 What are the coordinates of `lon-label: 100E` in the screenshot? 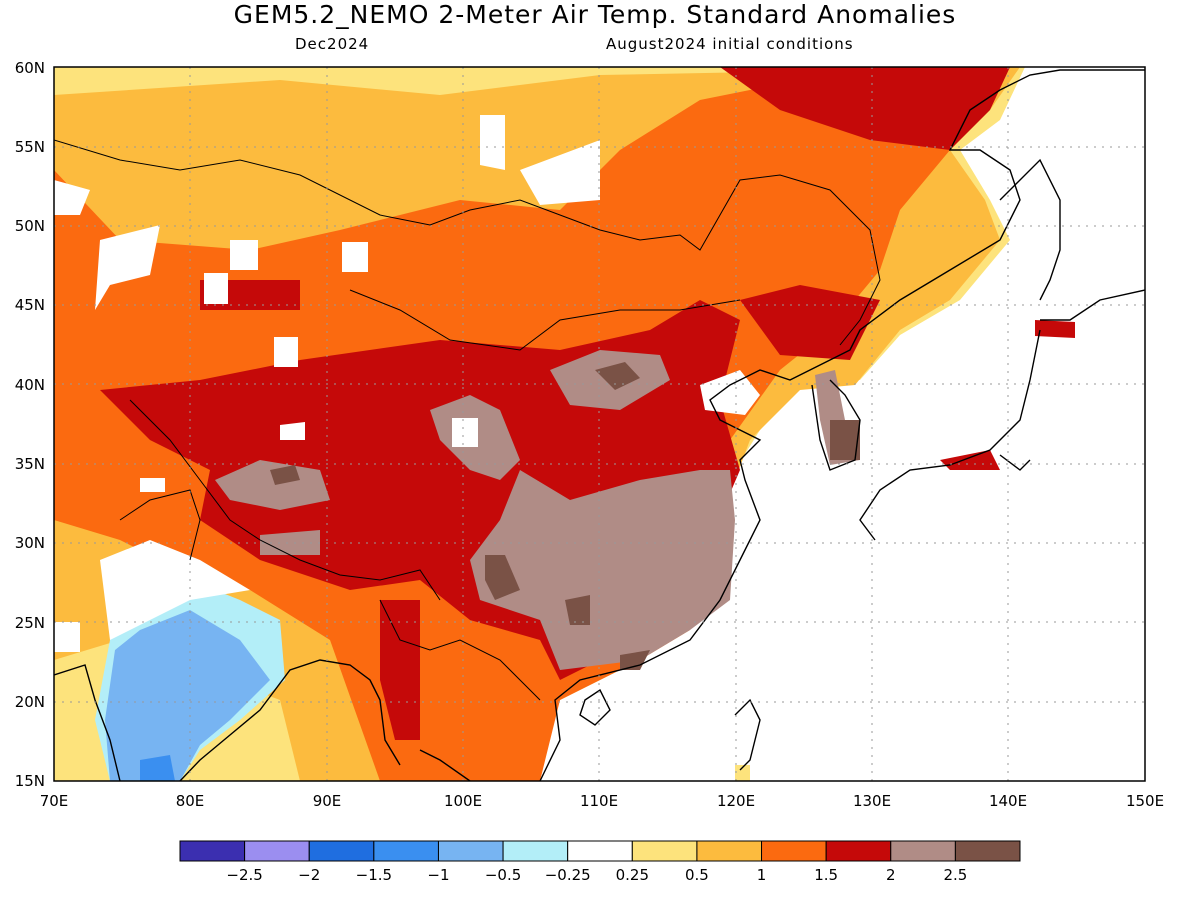 It's located at (463, 801).